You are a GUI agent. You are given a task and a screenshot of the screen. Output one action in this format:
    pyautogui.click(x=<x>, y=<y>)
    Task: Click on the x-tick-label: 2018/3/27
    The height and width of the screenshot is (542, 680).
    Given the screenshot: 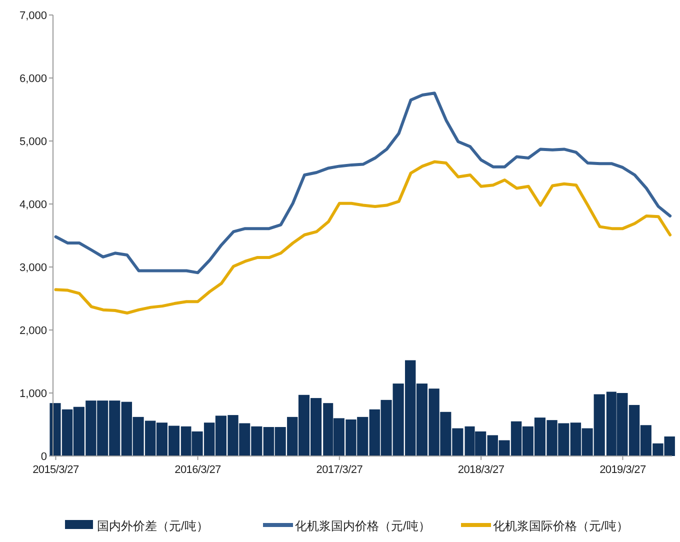 What is the action you would take?
    pyautogui.click(x=481, y=470)
    